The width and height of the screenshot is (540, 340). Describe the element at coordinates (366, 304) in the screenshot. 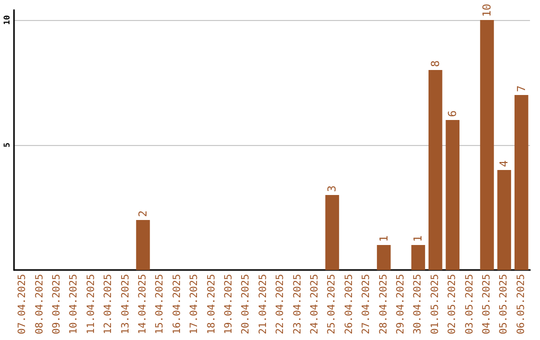

I see `x-tick-label: 27.04.2025` at that location.